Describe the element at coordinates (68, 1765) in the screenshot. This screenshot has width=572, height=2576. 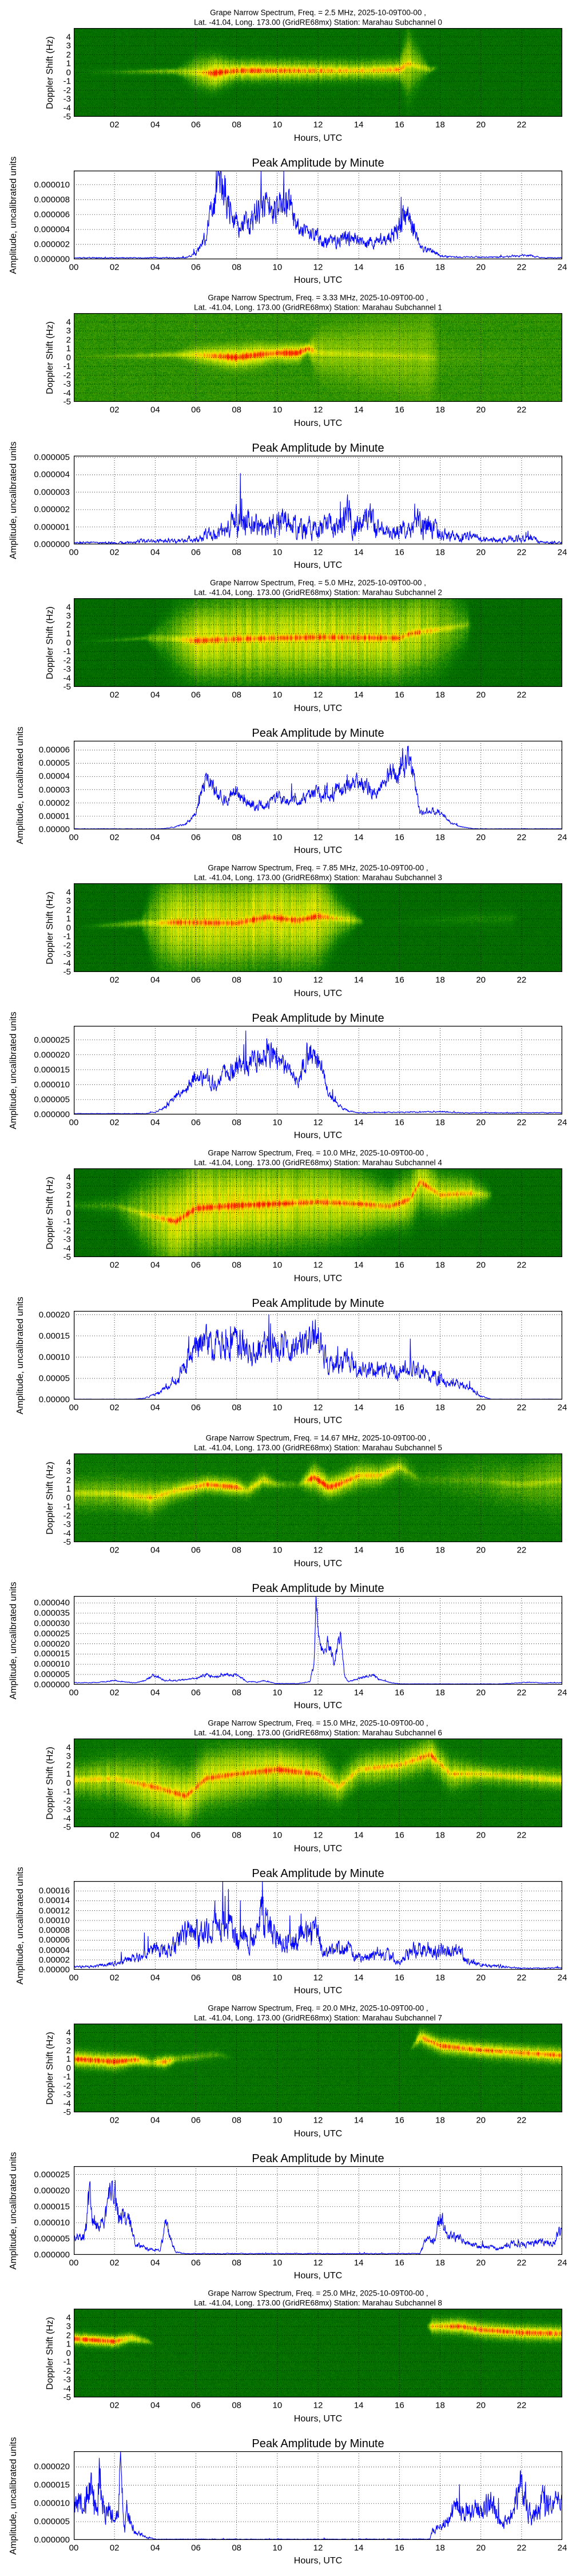
I see `y-tick-label: 2` at that location.